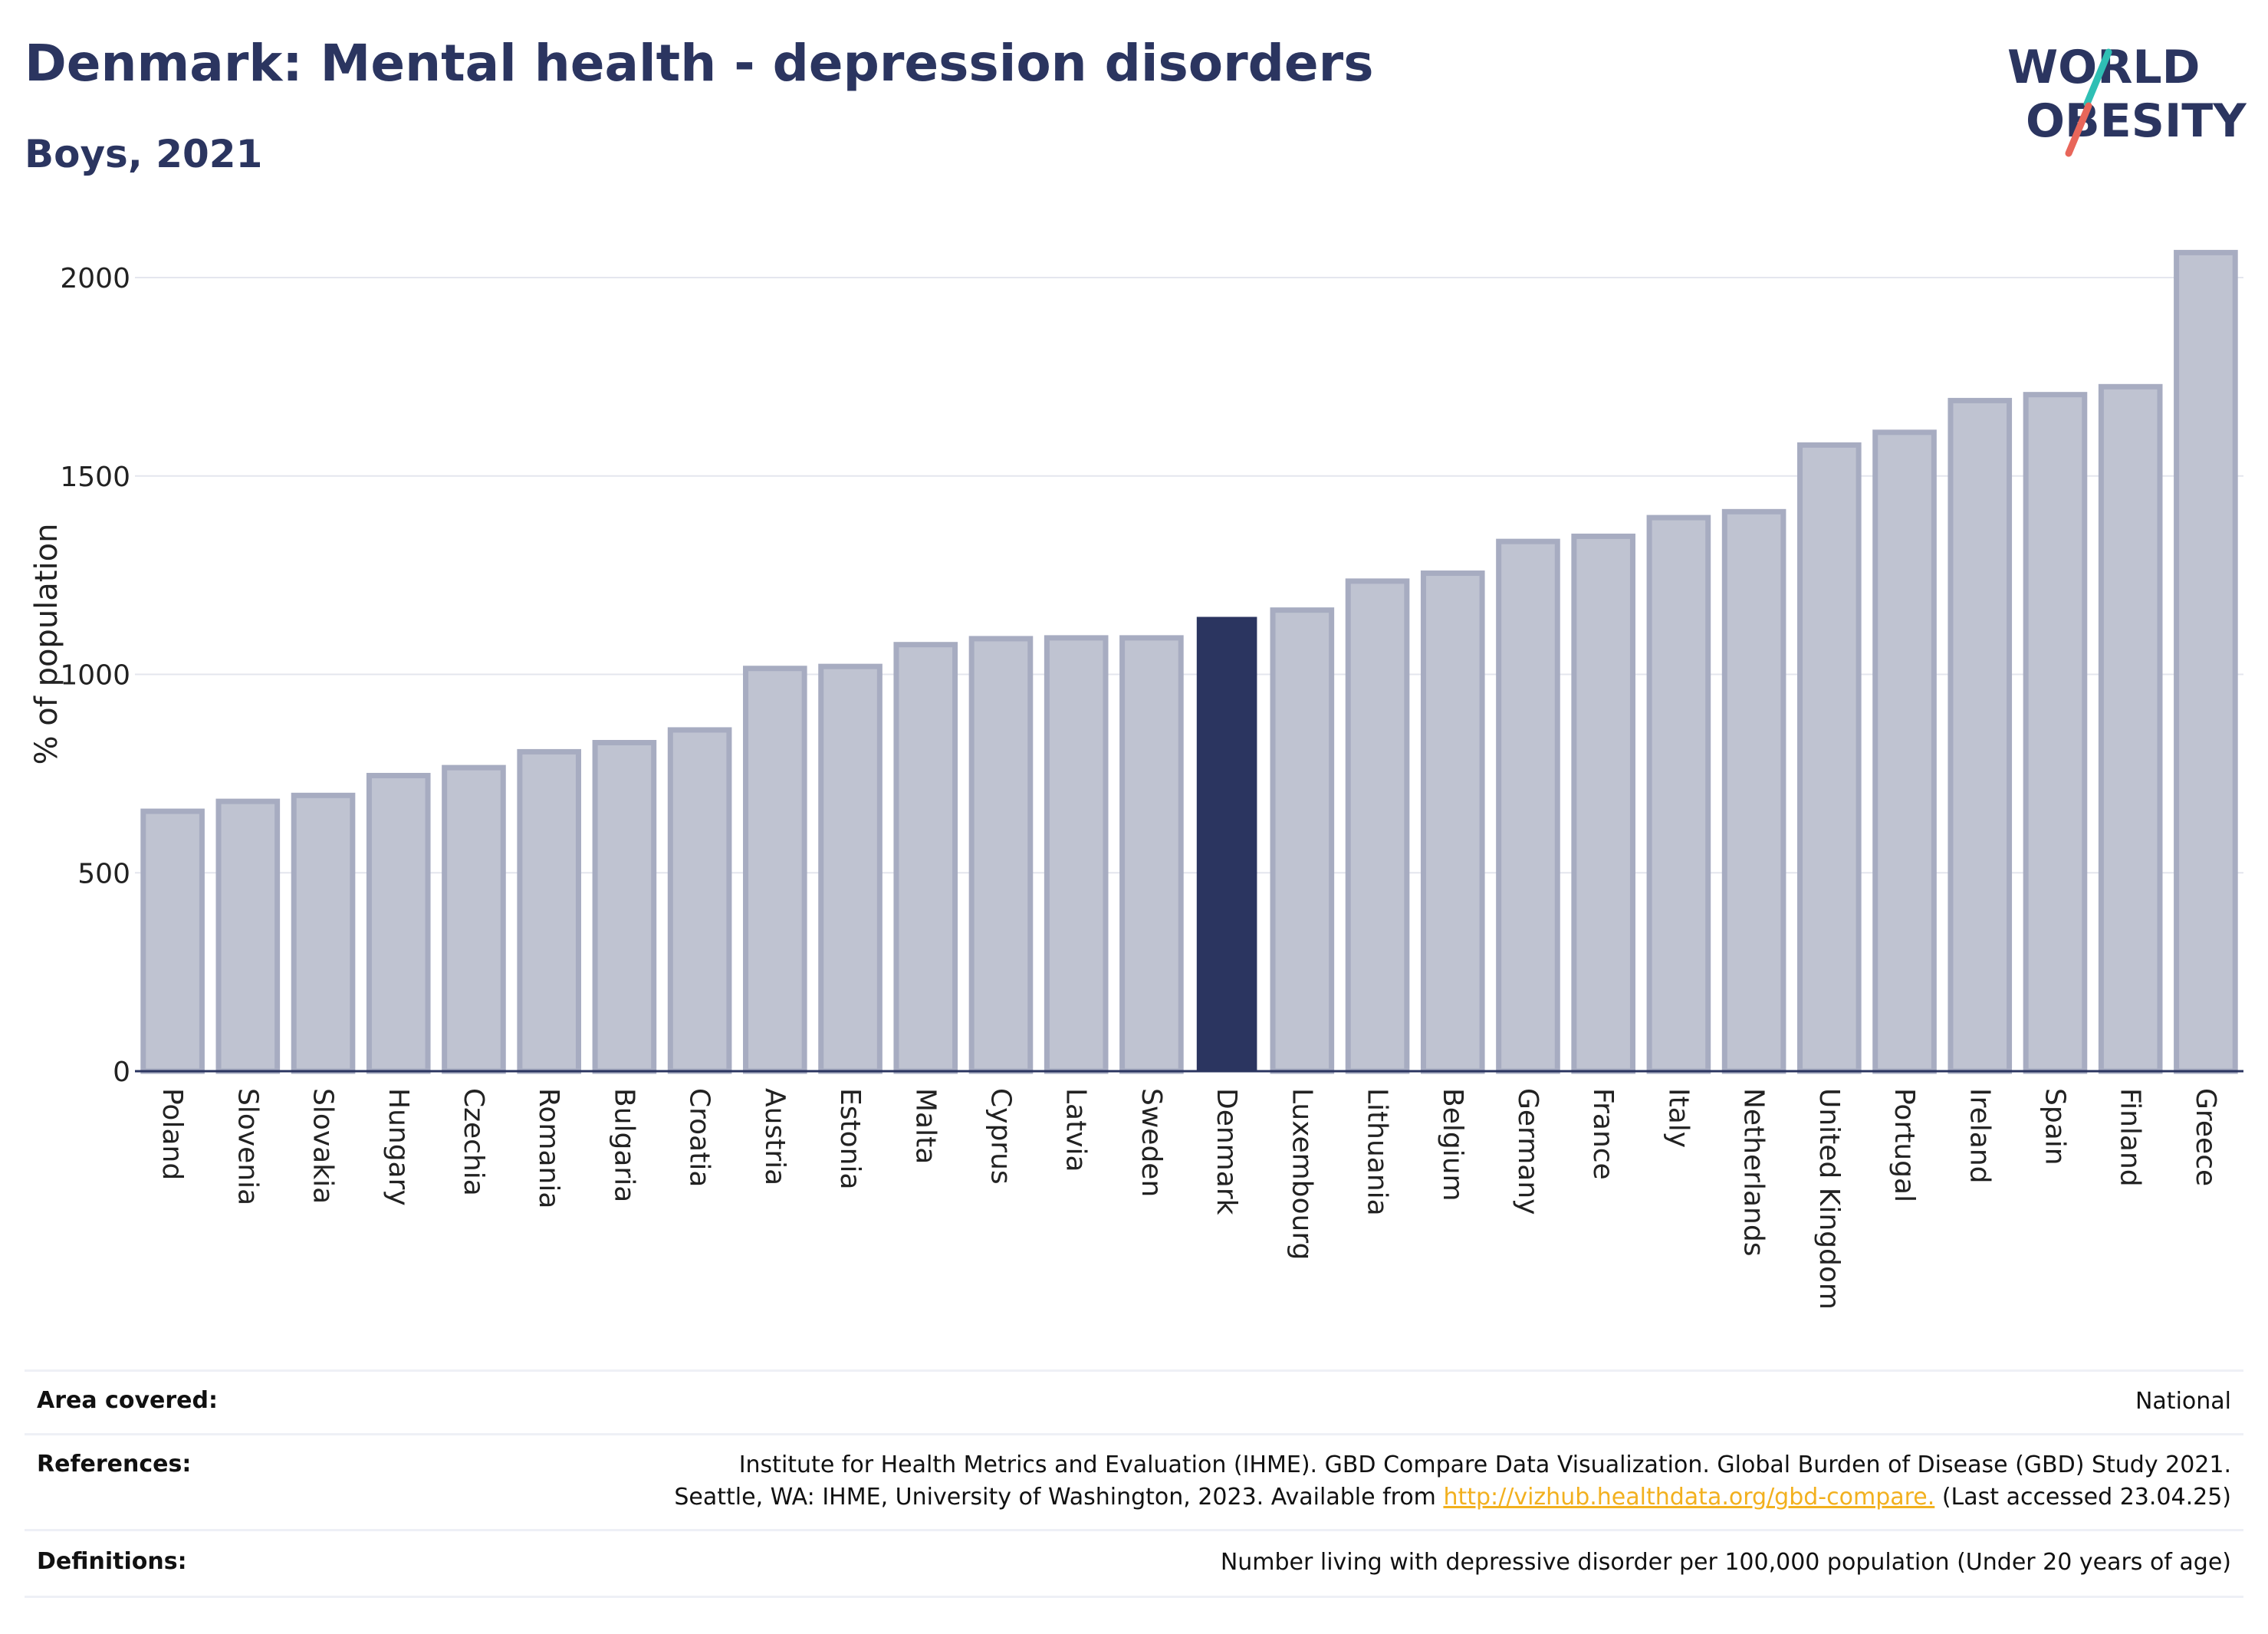 Image resolution: width=2268 pixels, height=1634 pixels. What do you see at coordinates (247, 1147) in the screenshot?
I see `x-tick-label: Slovenia` at bounding box center [247, 1147].